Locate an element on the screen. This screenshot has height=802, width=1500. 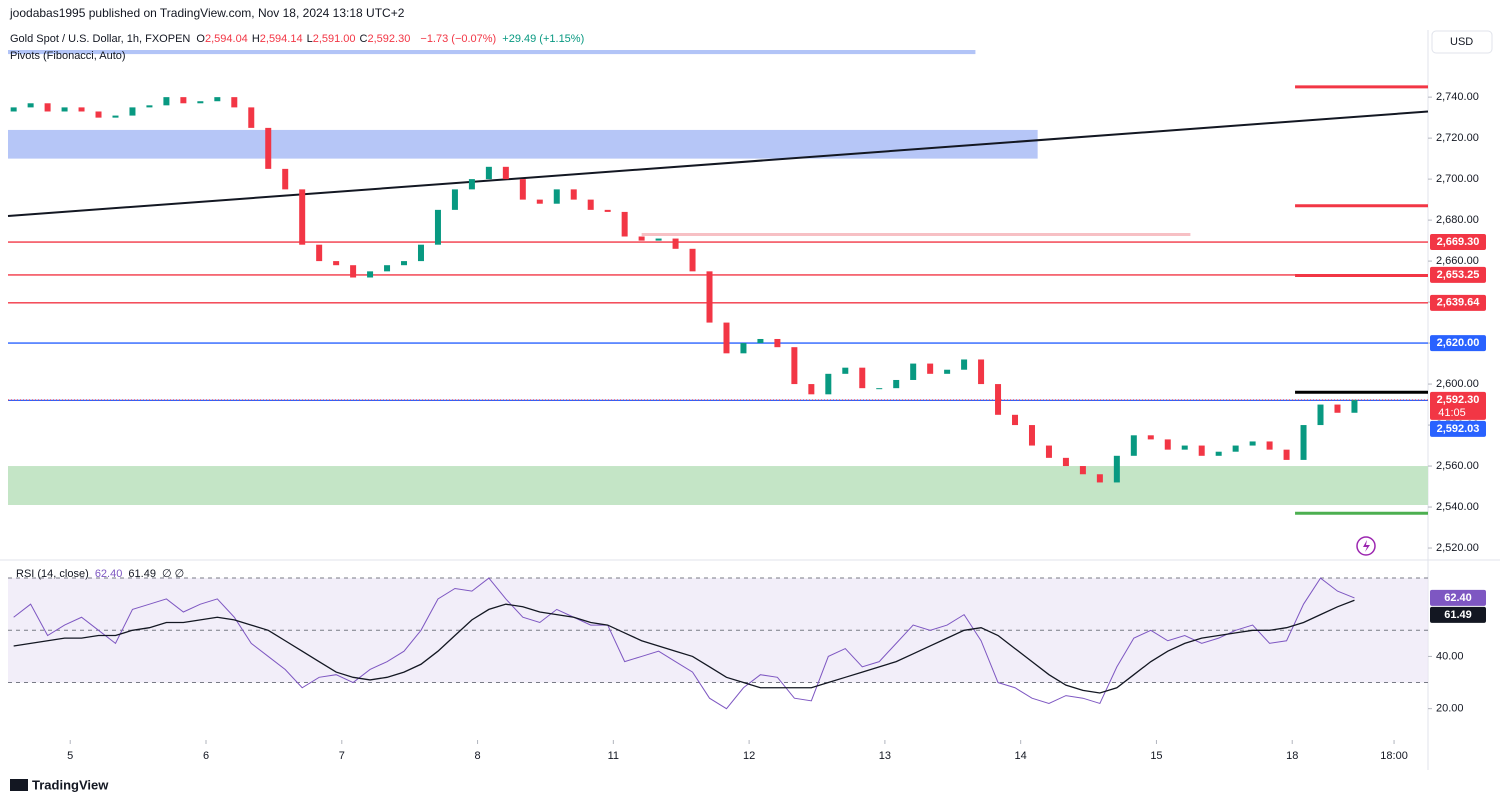
rsi-ma-value: 61.49 is located at coordinates (142, 574).